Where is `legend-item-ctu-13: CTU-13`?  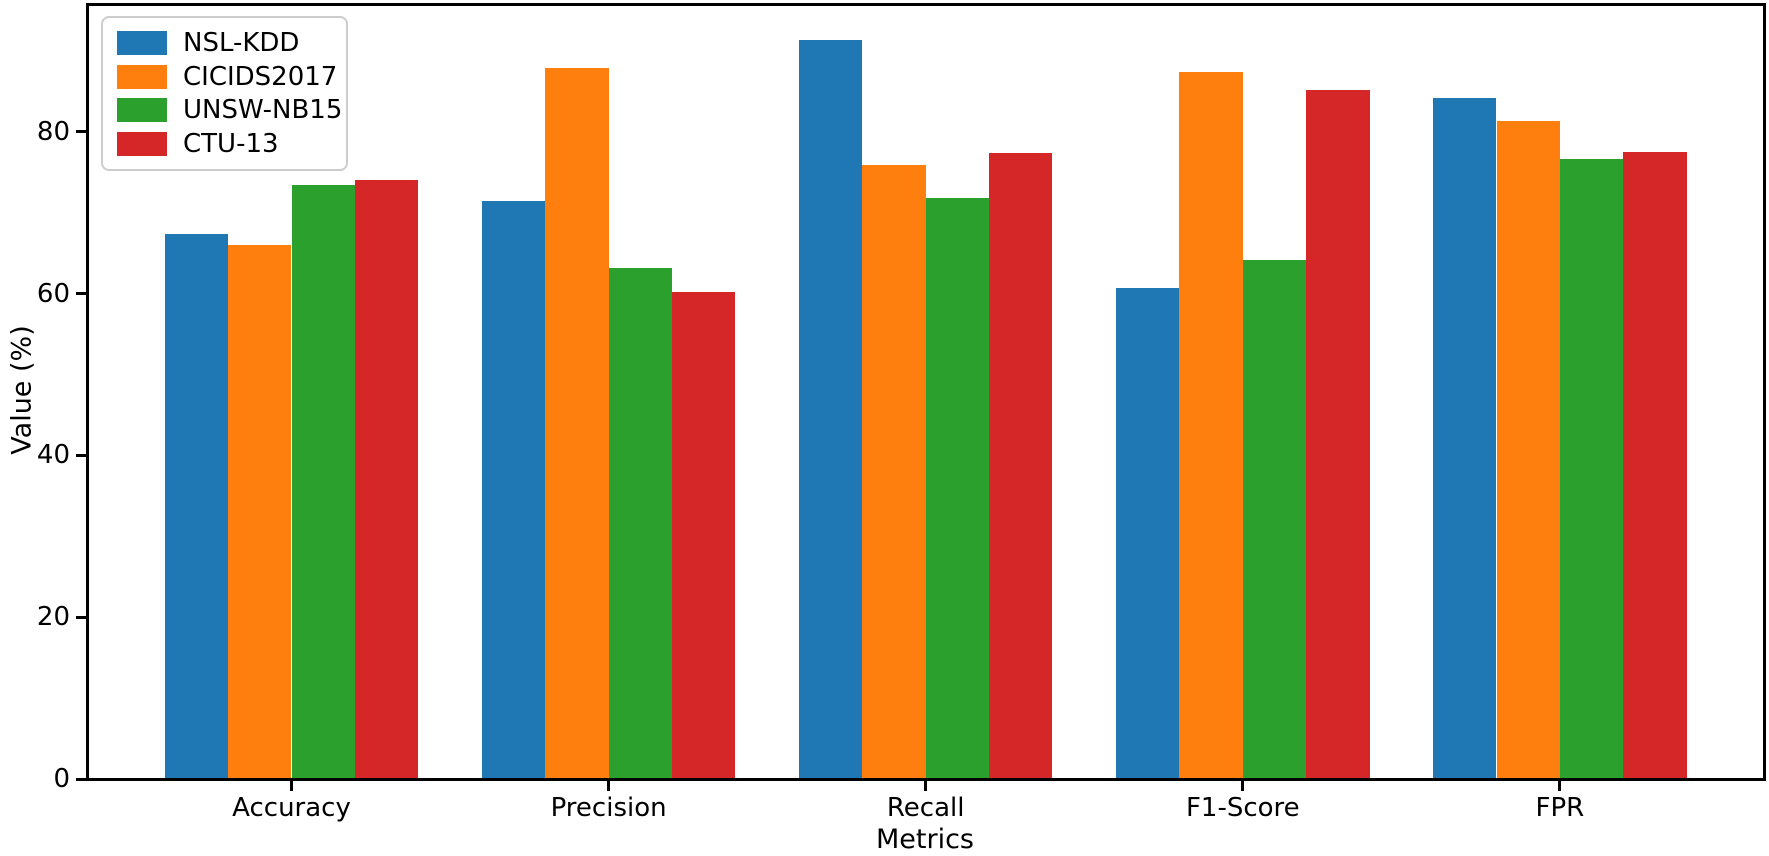 legend-item-ctu-13: CTU-13 is located at coordinates (224, 144).